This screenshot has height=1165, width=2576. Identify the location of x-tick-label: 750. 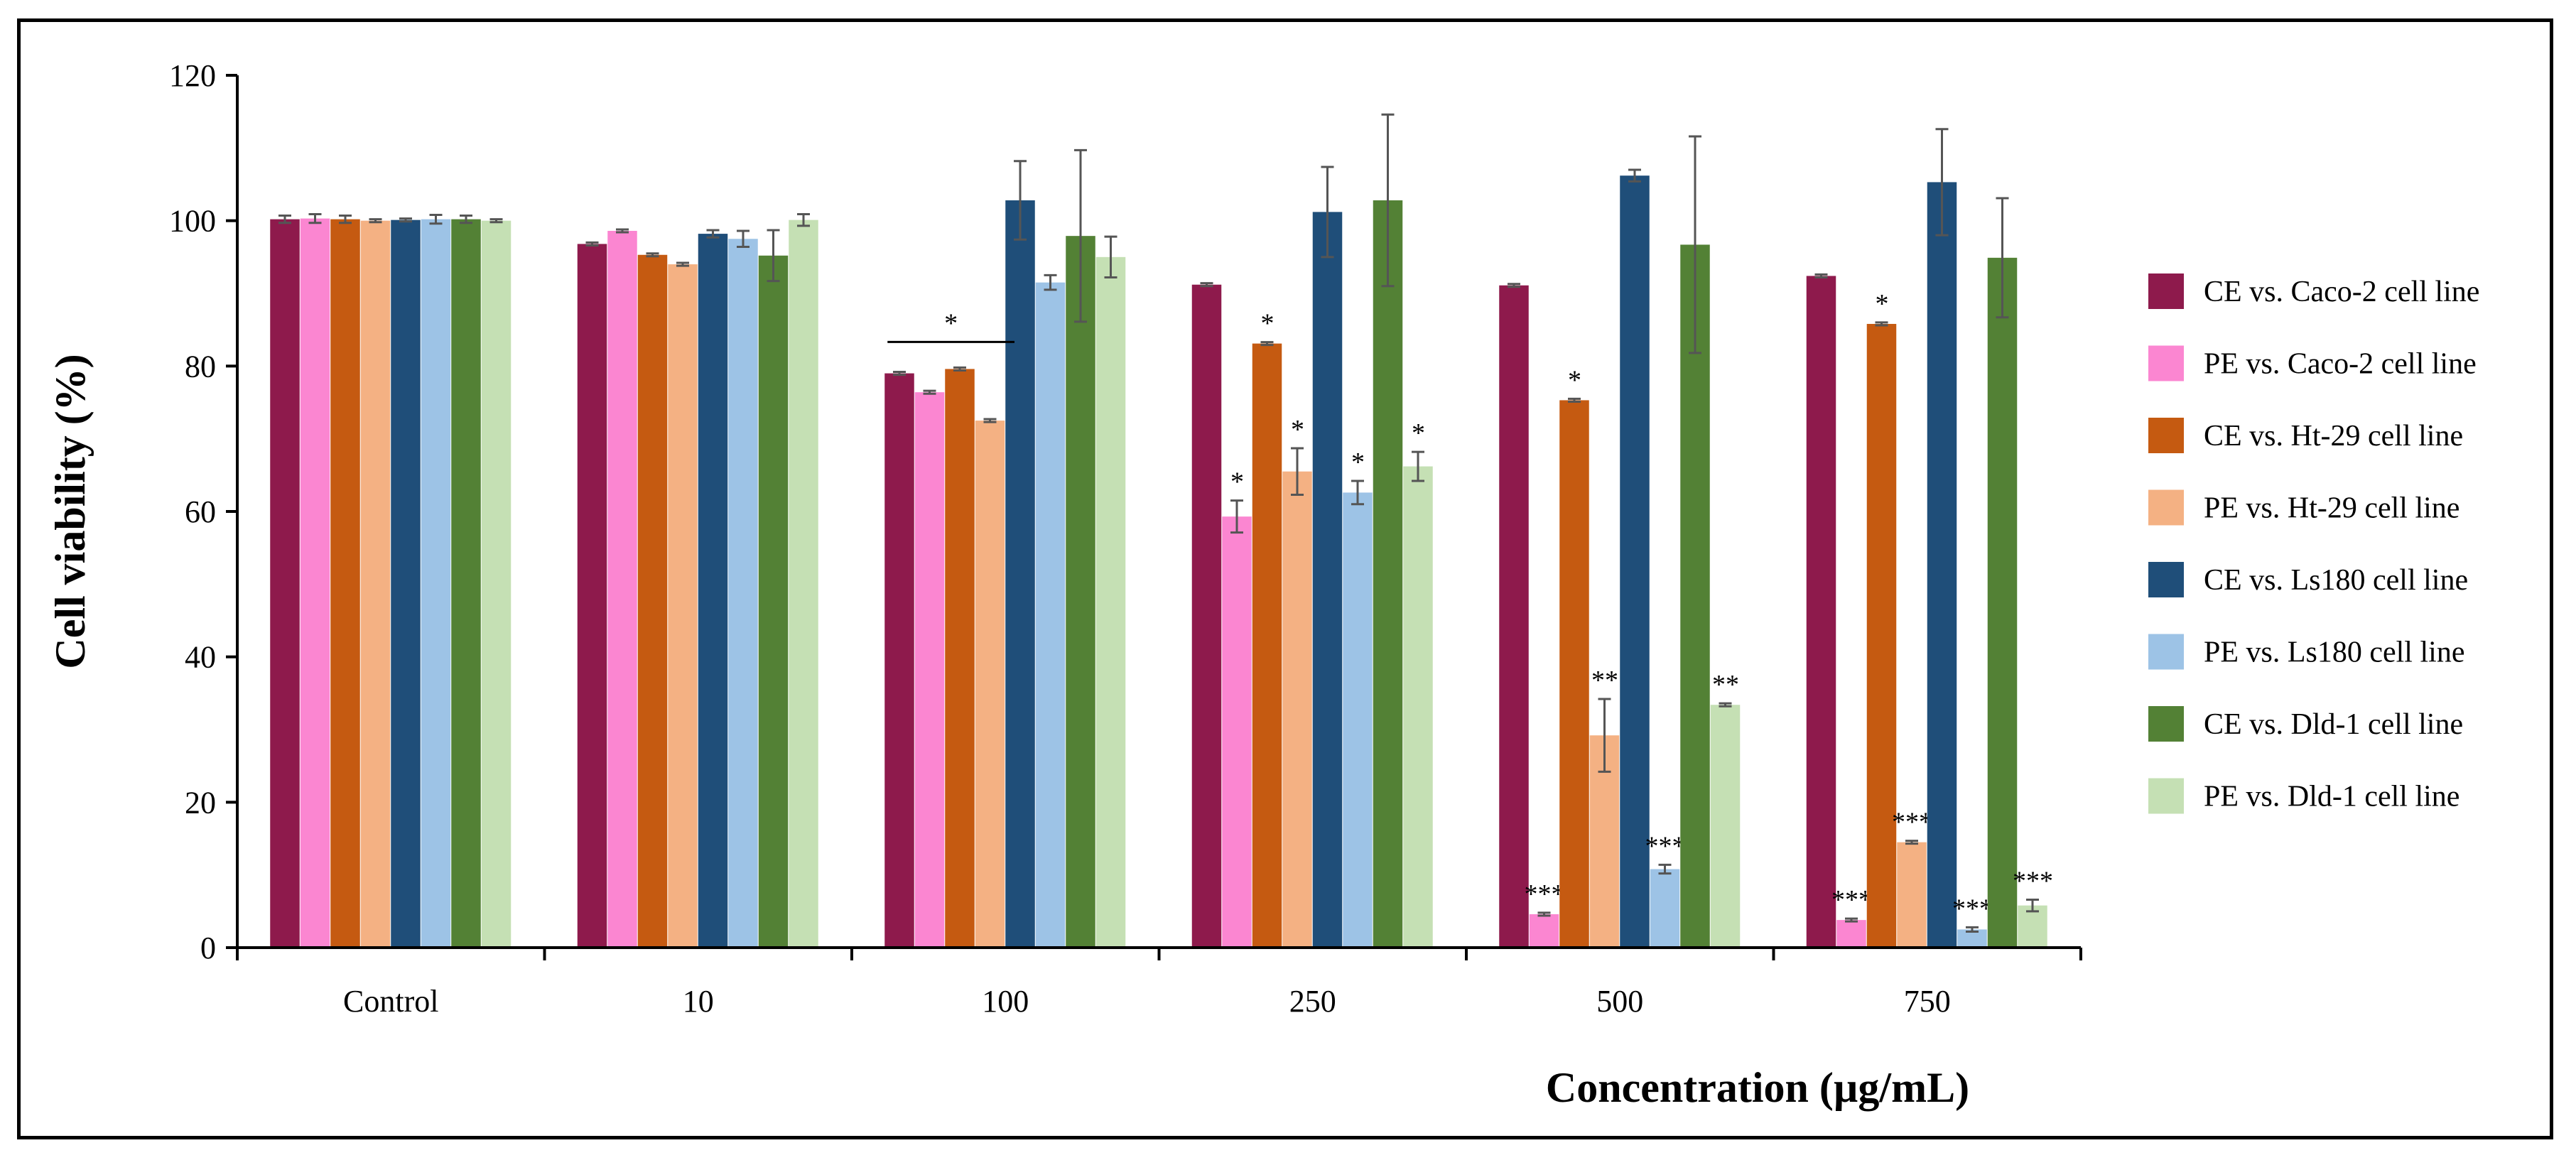
(1927, 1001).